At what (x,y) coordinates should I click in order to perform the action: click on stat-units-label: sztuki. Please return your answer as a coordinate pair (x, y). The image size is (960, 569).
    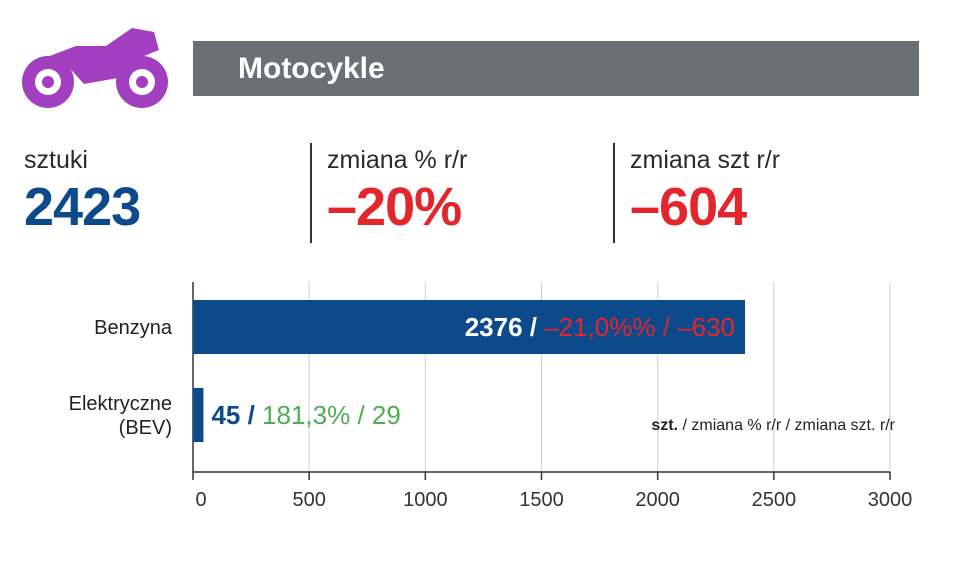
    Looking at the image, I should click on (56, 160).